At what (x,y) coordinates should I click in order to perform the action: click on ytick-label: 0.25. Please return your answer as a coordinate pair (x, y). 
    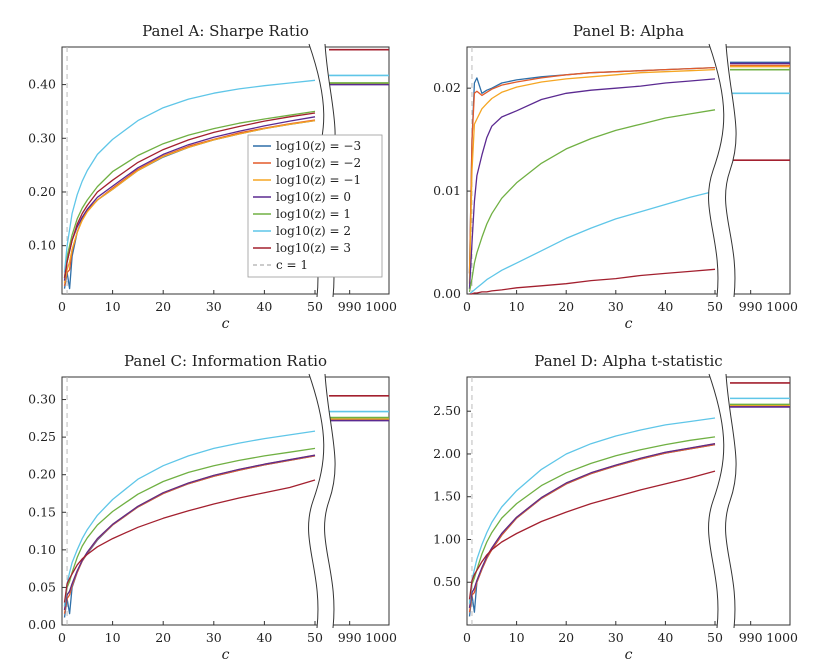
    Looking at the image, I should click on (42, 436).